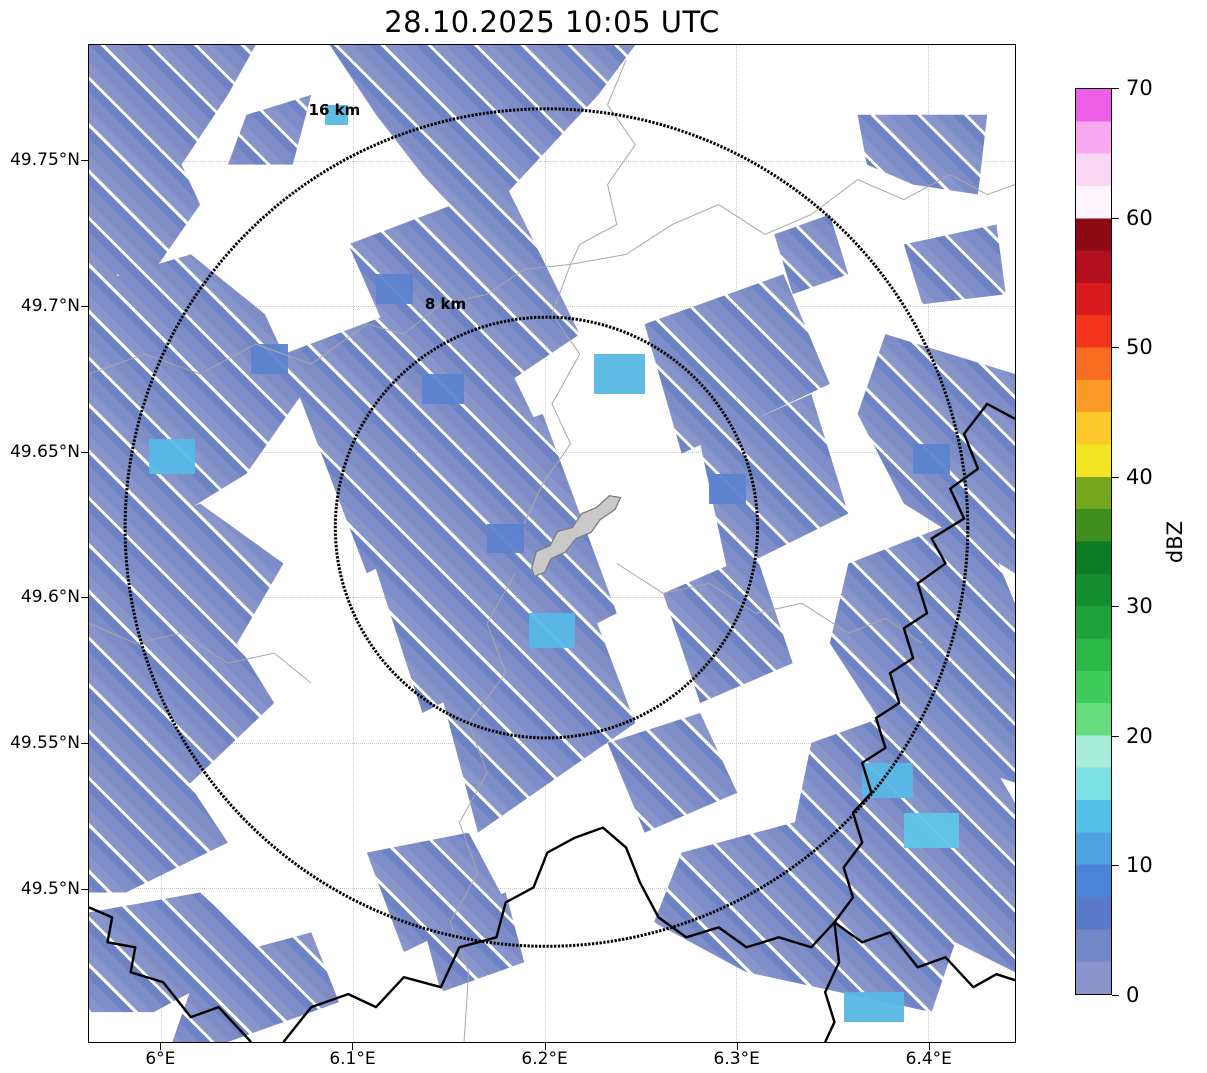 This screenshot has width=1207, height=1073. I want to click on colorbar-tick-label: 20, so click(1139, 735).